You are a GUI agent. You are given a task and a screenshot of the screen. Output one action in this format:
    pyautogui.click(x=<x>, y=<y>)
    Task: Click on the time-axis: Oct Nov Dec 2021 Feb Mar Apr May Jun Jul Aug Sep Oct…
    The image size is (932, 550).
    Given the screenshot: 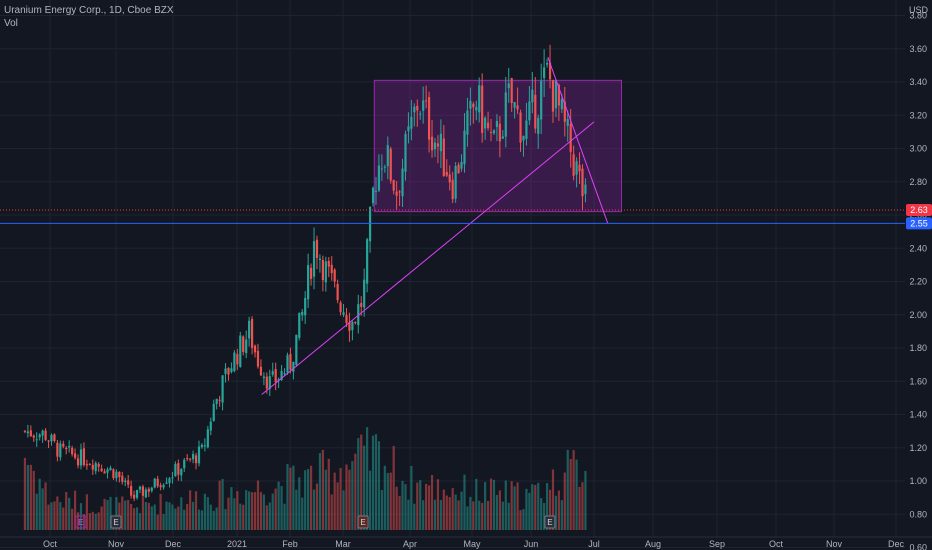 What is the action you would take?
    pyautogui.click(x=466, y=542)
    